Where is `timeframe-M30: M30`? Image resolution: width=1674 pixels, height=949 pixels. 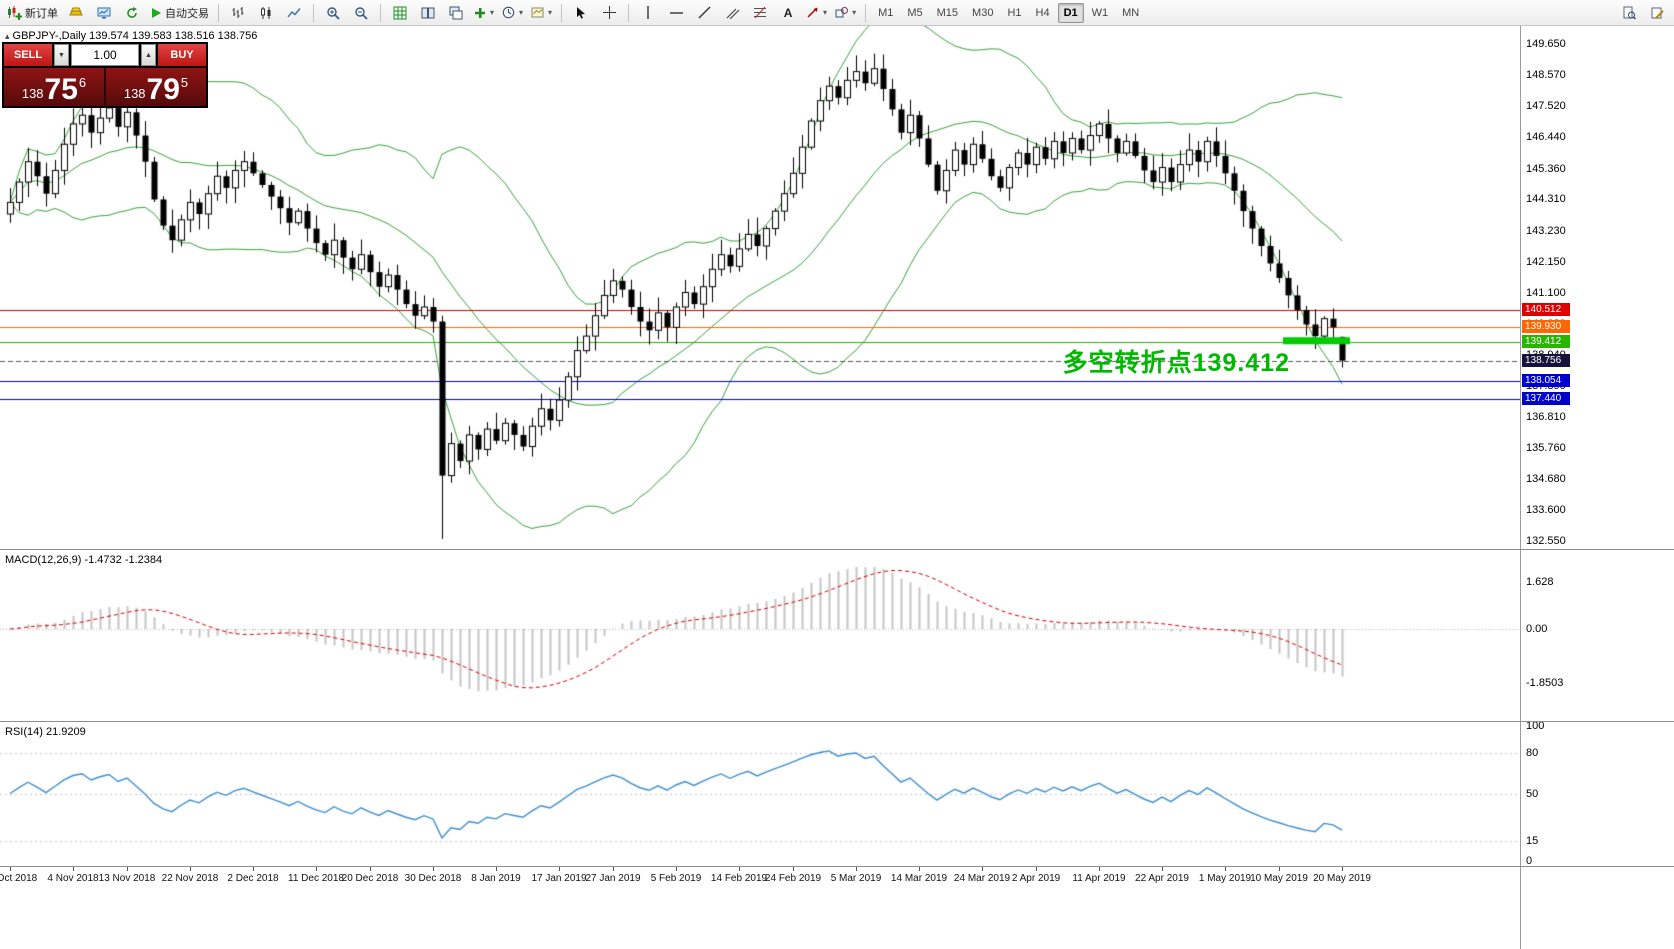
timeframe-M30: M30 is located at coordinates (983, 12).